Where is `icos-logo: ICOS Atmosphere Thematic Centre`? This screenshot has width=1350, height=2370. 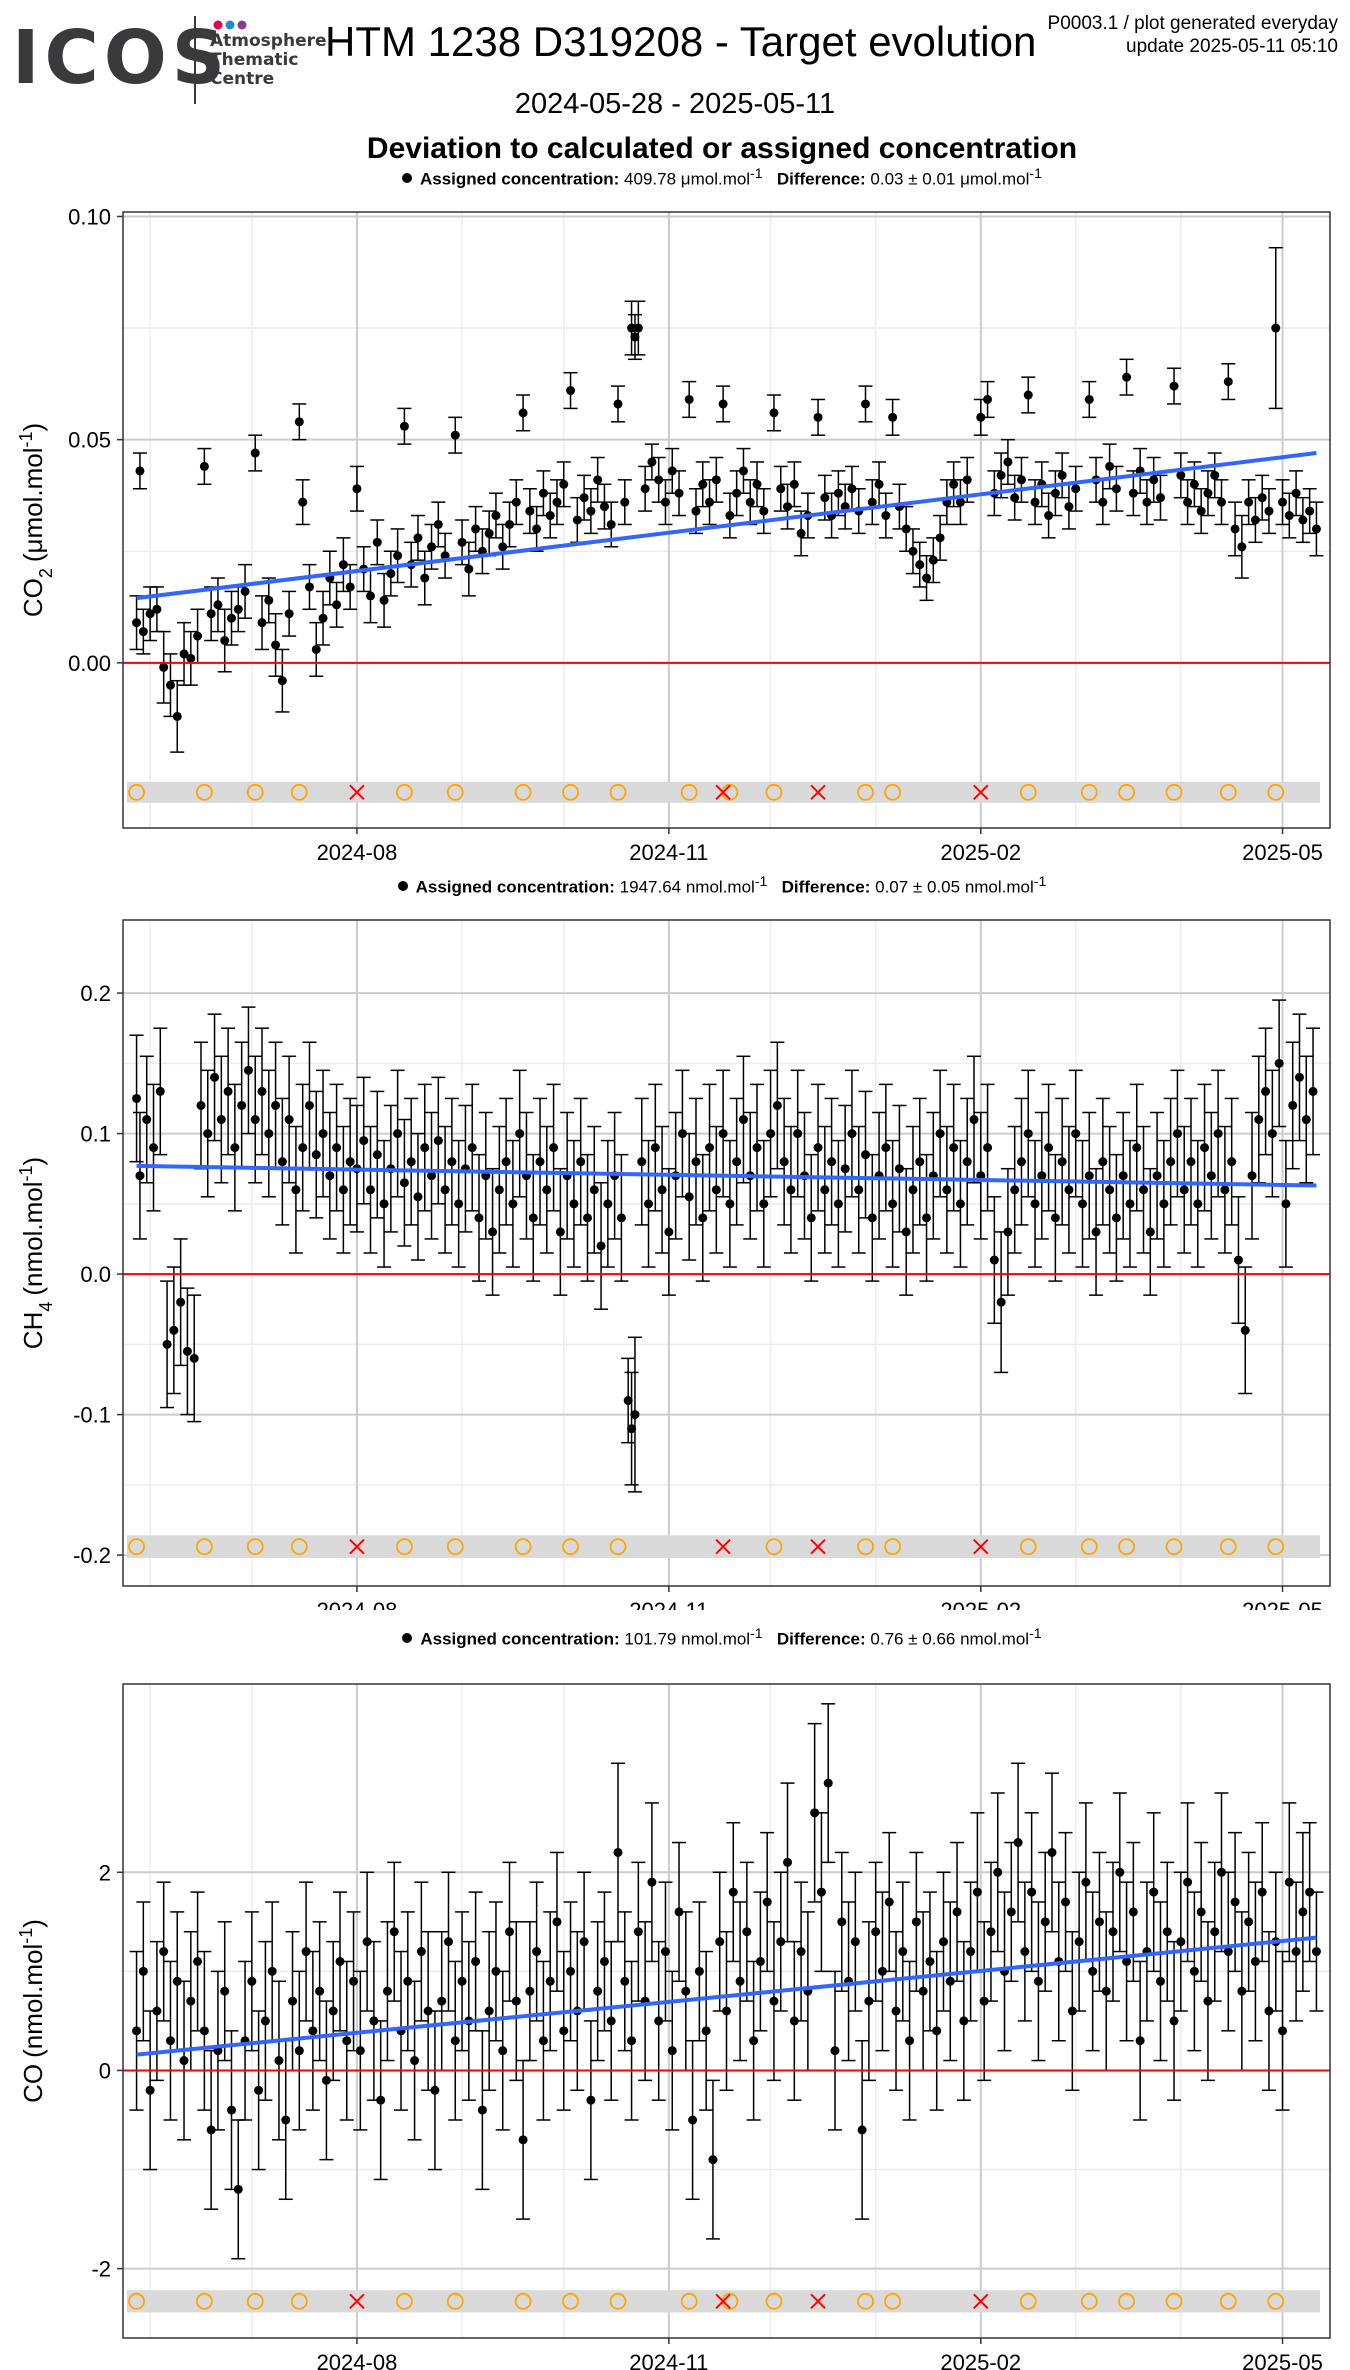
icos-logo: ICOS Atmosphere Thematic Centre is located at coordinates (169, 58).